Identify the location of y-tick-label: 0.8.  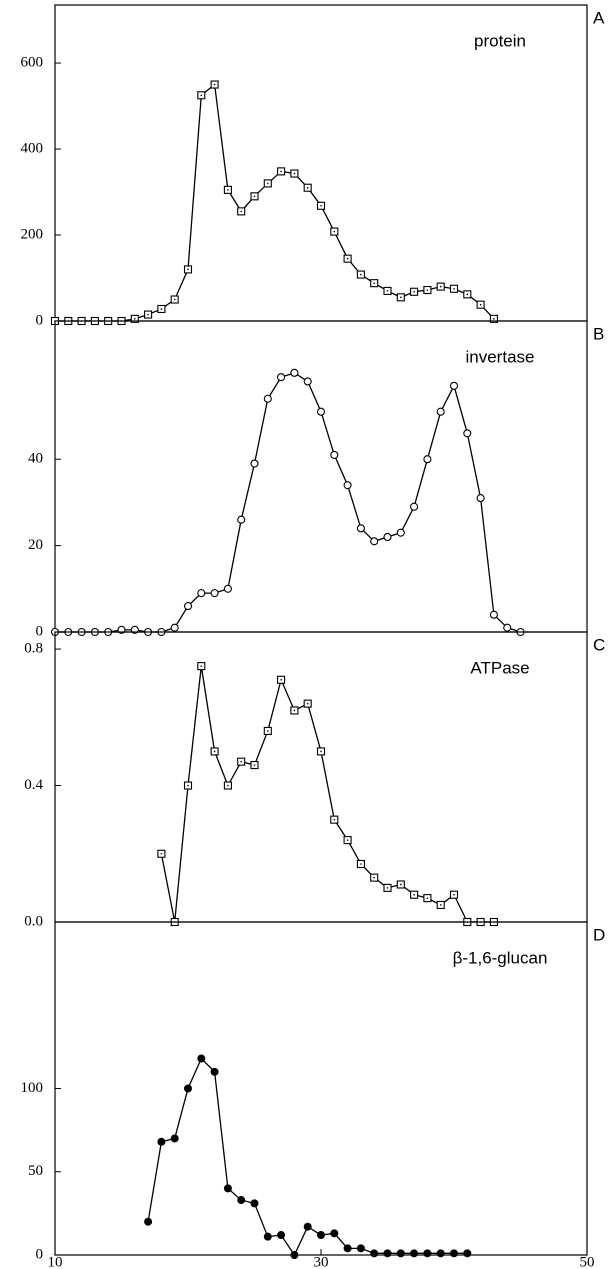
(33, 648).